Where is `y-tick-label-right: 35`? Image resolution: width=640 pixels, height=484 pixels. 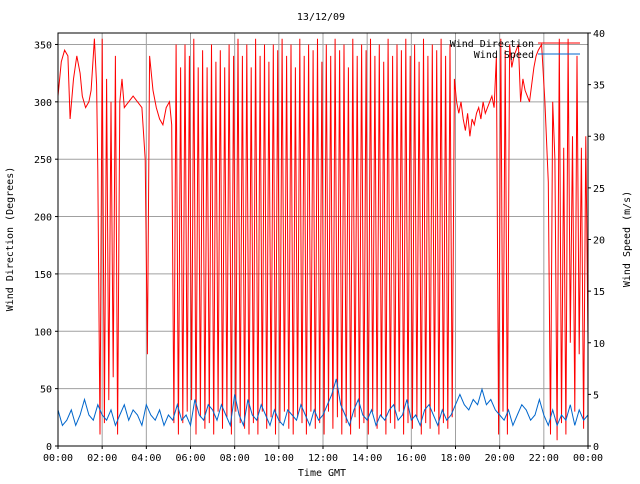 y-tick-label-right: 35 is located at coordinates (599, 86).